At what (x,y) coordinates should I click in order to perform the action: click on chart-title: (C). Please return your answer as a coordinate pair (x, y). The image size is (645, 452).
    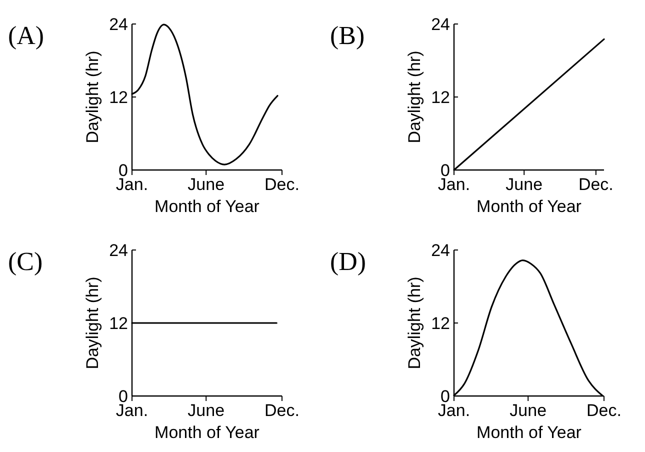
    Looking at the image, I should click on (25, 261).